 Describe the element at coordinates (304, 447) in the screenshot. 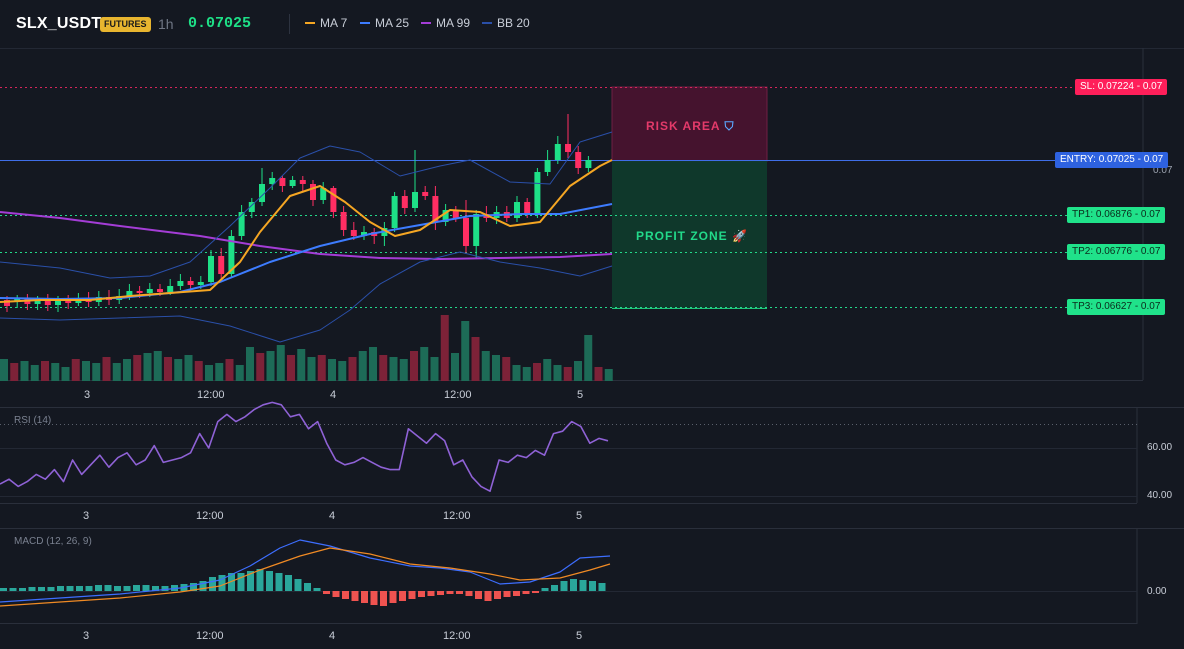

I see `rsi-line` at that location.